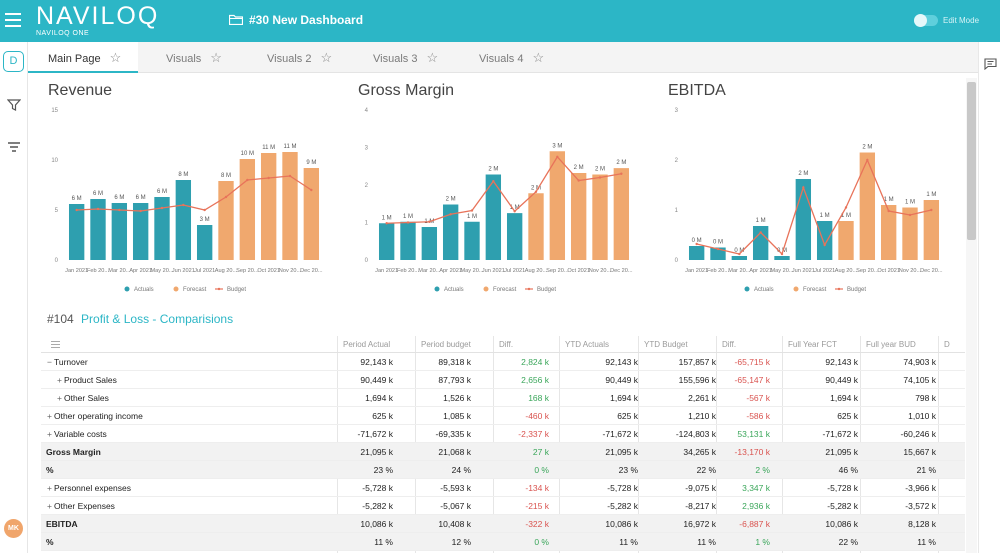  I want to click on scrollbar-thumb, so click(971, 161).